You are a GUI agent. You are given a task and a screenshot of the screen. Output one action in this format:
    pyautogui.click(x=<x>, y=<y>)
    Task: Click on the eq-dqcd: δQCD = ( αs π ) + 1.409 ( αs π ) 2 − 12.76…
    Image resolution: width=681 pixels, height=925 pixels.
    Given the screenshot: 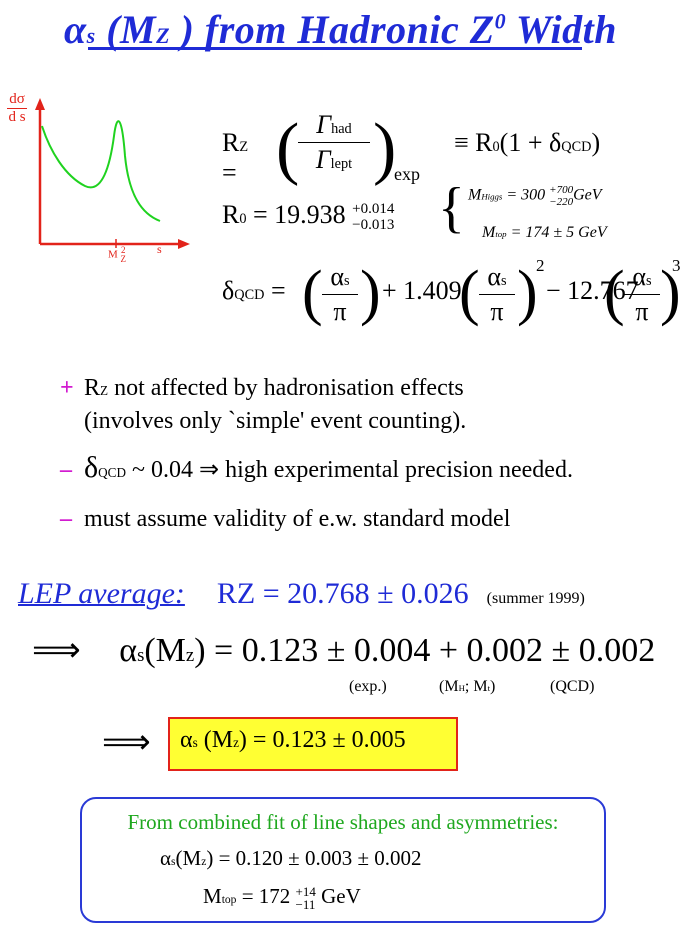 What is the action you would take?
    pyautogui.click(x=451, y=291)
    